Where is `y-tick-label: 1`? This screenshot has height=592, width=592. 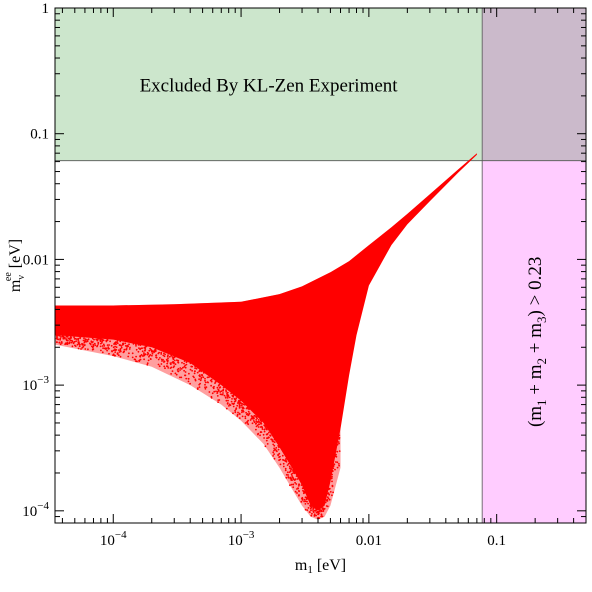 y-tick-label: 1 is located at coordinates (46, 9).